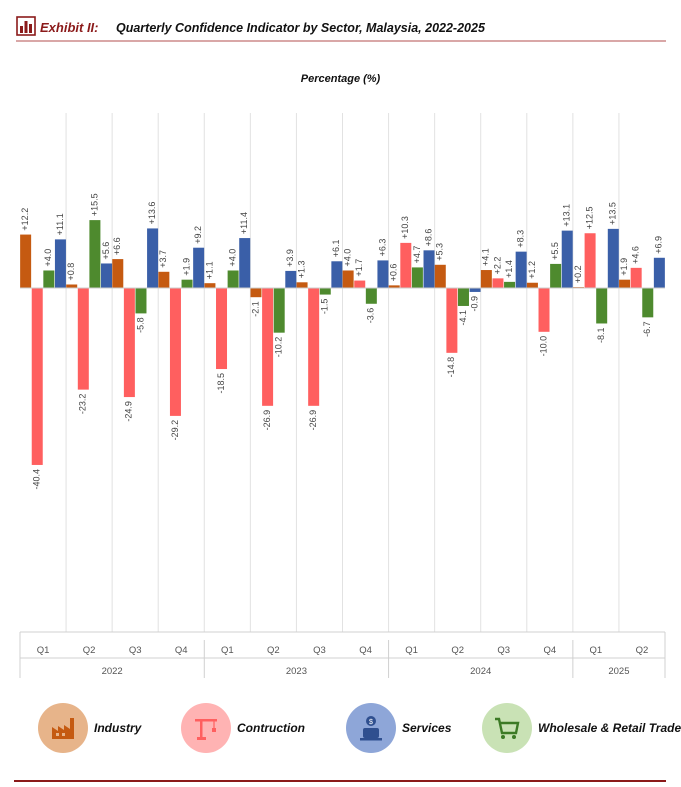  Describe the element at coordinates (296, 671) in the screenshot. I see `year-label: 2023` at that location.